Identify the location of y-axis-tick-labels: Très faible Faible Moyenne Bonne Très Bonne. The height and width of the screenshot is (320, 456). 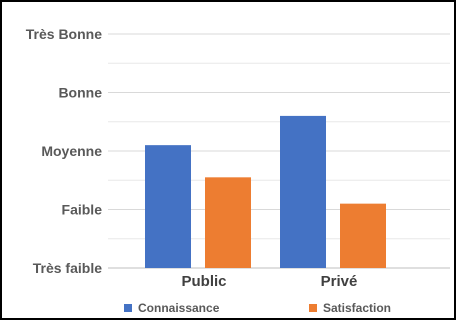
(64, 151).